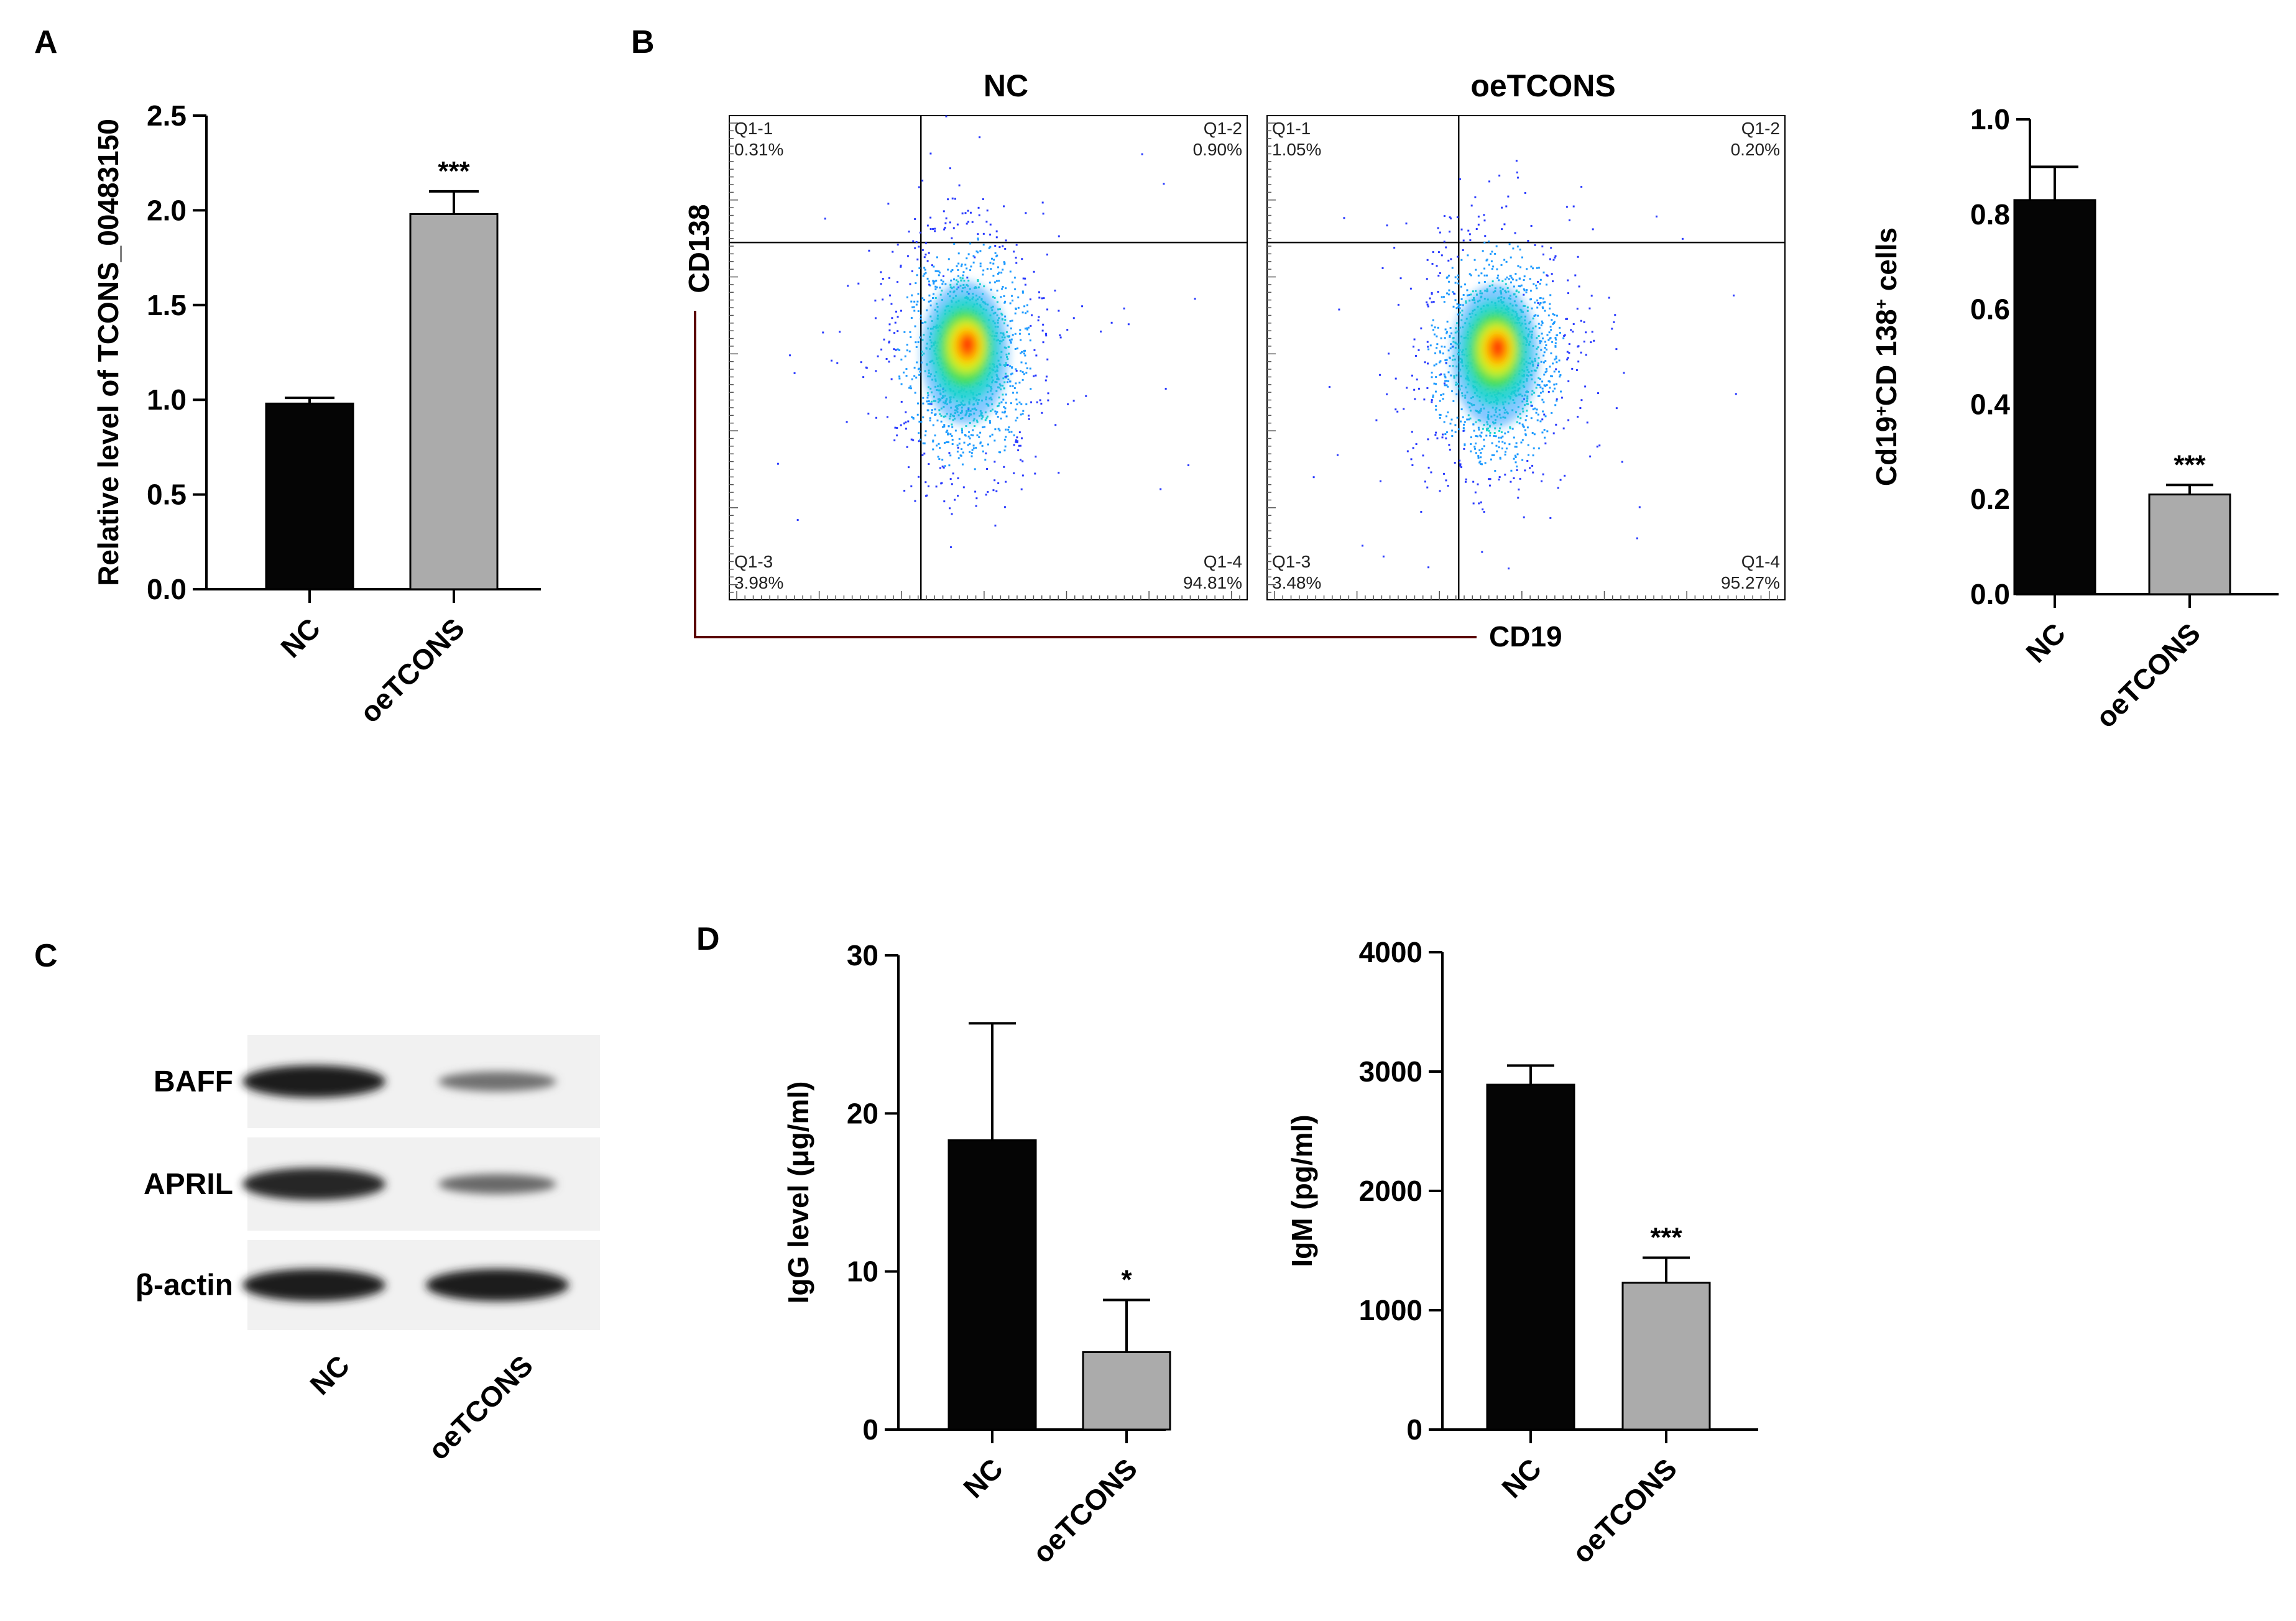 The width and height of the screenshot is (2296, 1621). What do you see at coordinates (870, 1430) in the screenshot?
I see `y-tick-label: 0` at bounding box center [870, 1430].